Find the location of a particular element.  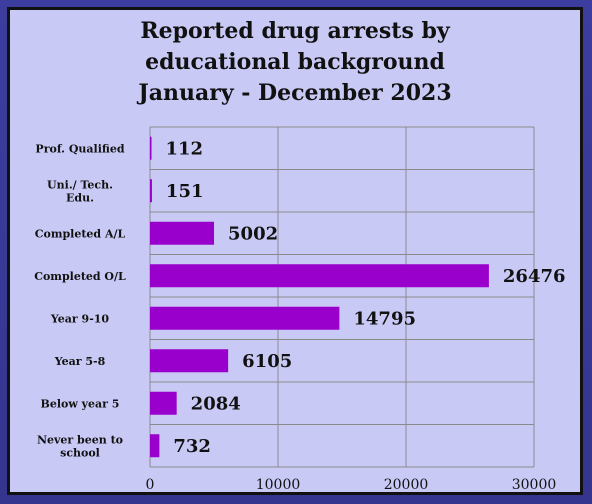

category-label: Uni./ Tech. Edu. is located at coordinates (80, 191).